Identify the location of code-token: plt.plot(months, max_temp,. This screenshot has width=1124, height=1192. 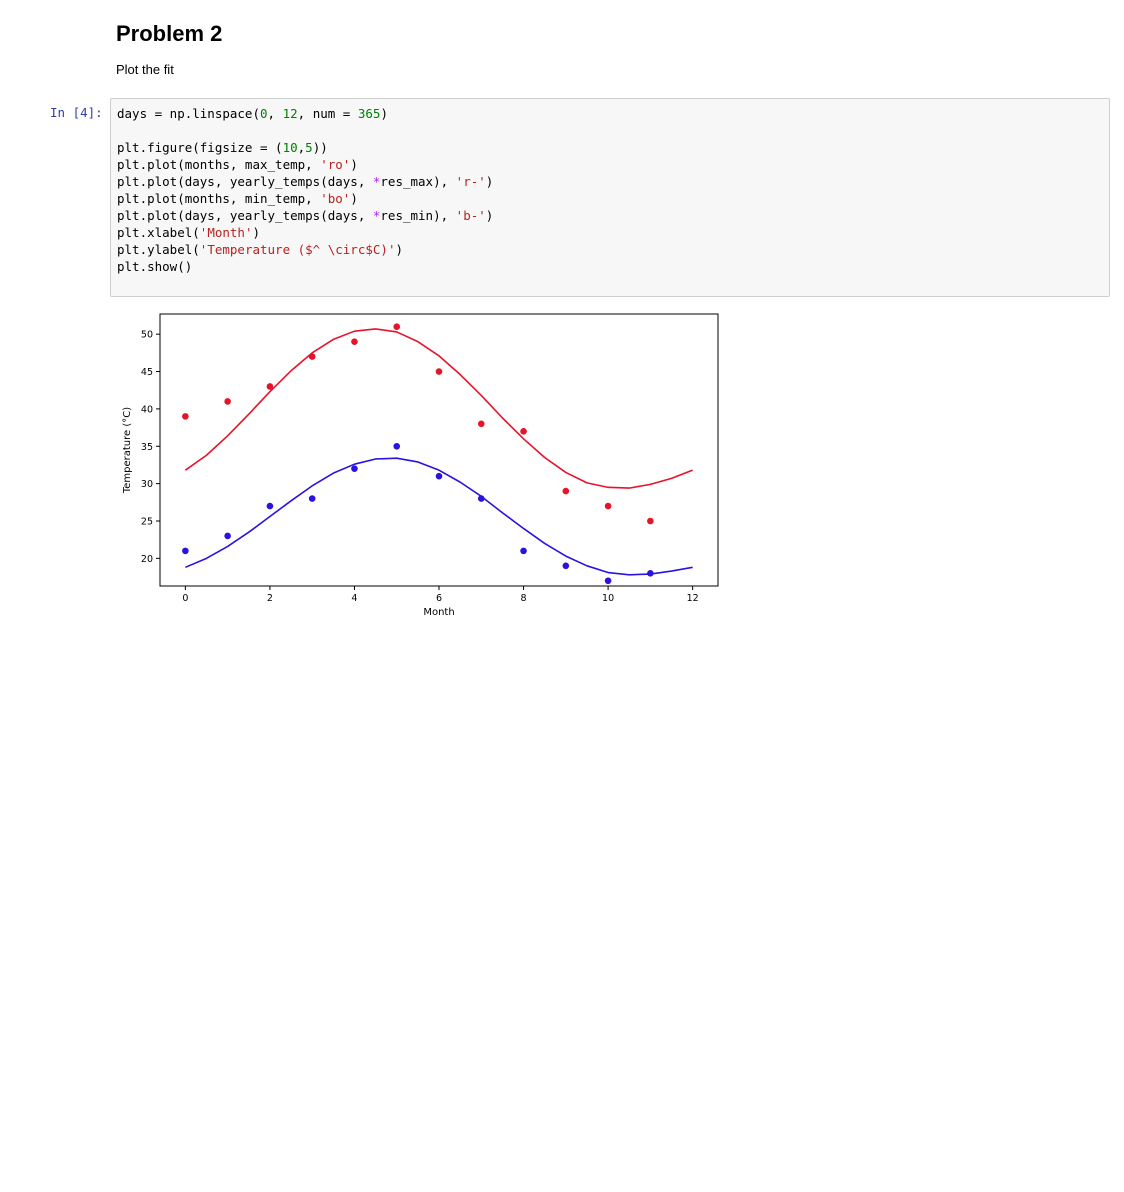
(219, 164).